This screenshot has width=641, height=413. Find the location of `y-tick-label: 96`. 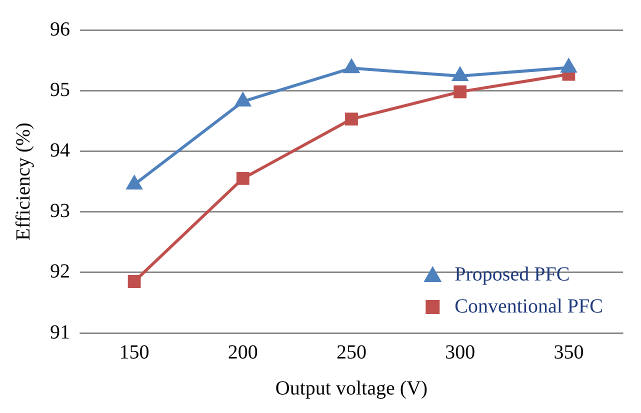

y-tick-label: 96 is located at coordinates (60, 29).